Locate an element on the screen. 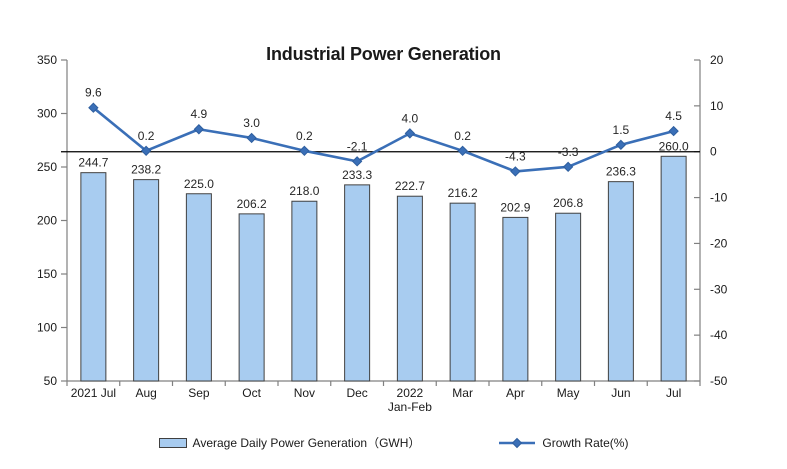 This screenshot has width=787, height=469. legend-item-bars: Average Daily Power Generation（GWH） is located at coordinates (289, 442).